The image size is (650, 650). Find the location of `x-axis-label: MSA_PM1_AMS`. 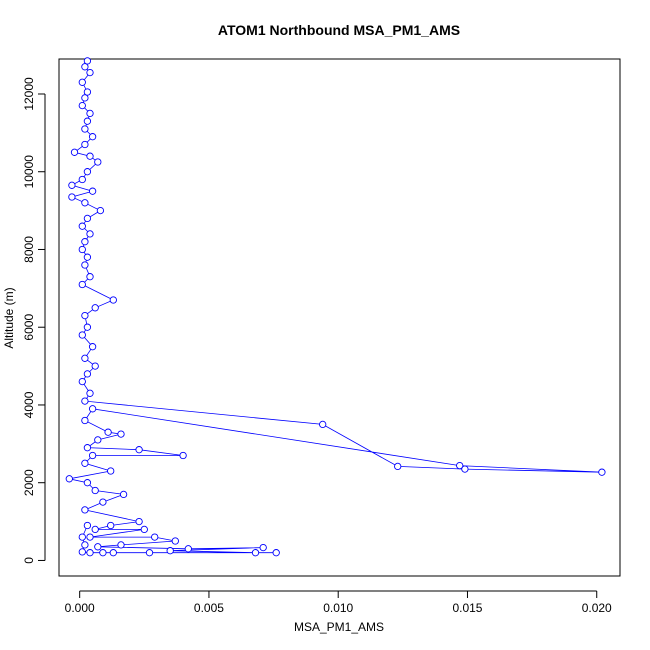

x-axis-label: MSA_PM1_AMS is located at coordinates (339, 627).